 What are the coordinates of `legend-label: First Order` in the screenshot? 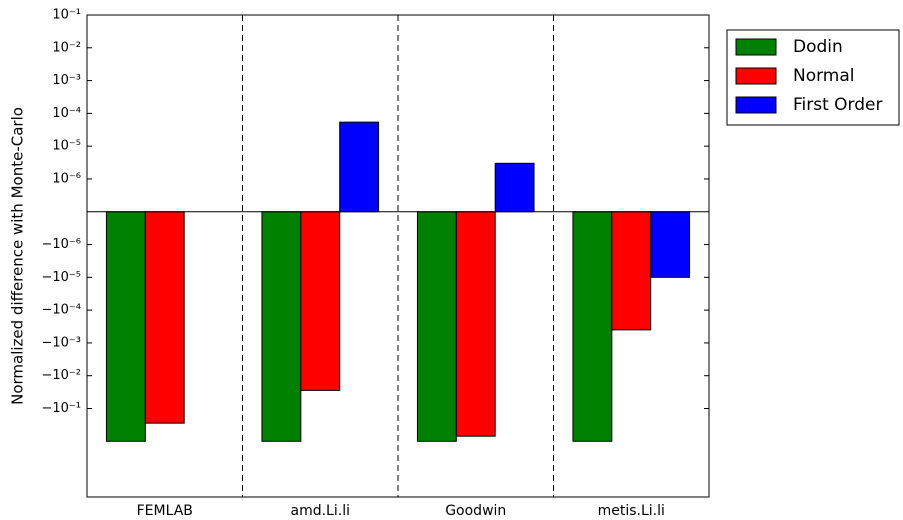 It's located at (838, 105).